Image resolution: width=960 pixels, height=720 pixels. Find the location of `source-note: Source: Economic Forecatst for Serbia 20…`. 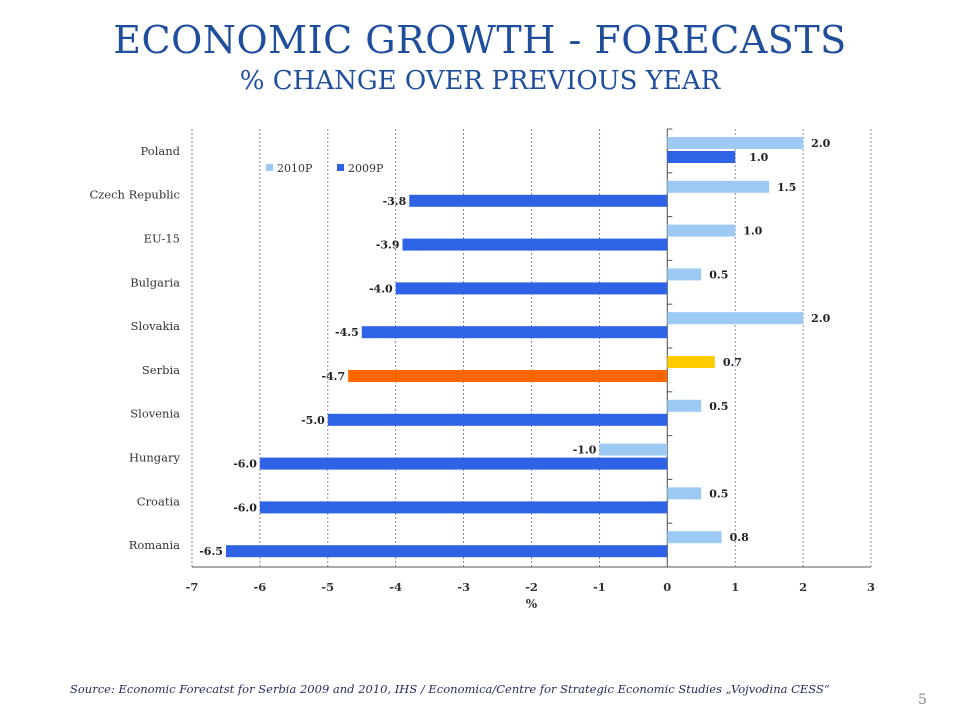

source-note: Source: Economic Forecatst for Serbia 20… is located at coordinates (450, 689).